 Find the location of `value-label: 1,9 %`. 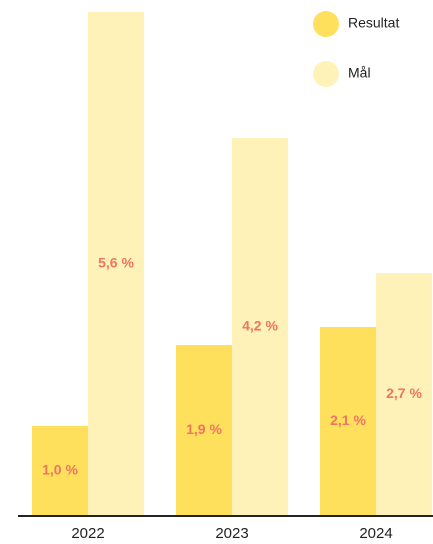

value-label: 1,9 % is located at coordinates (204, 429).